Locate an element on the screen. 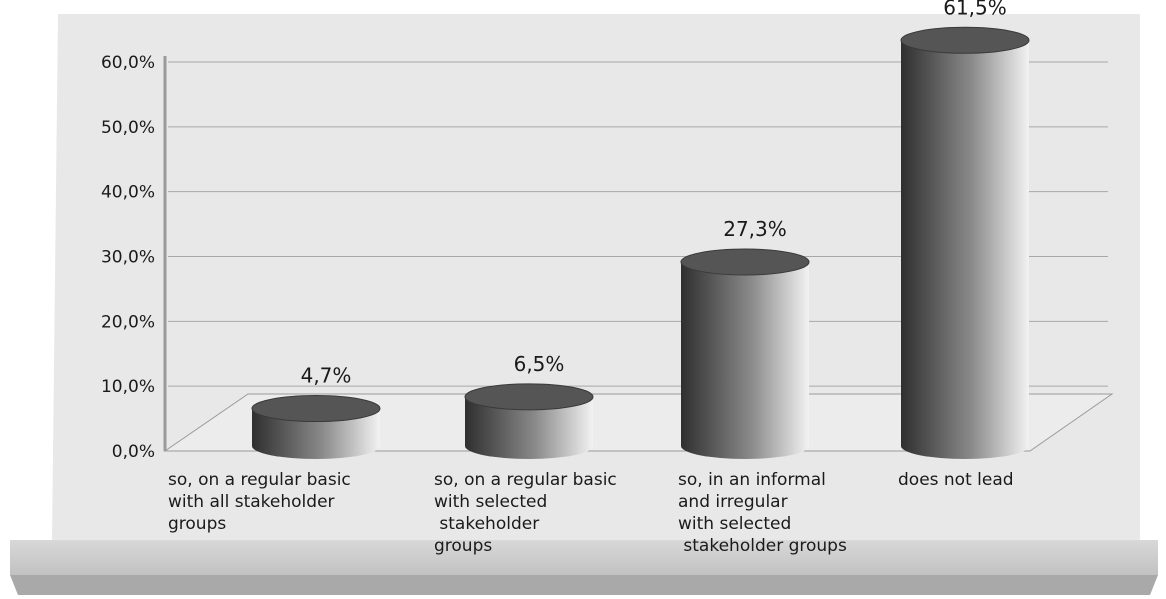 Image resolution: width=1166 pixels, height=599 pixels. y-tick-label: 10,0% is located at coordinates (128, 387).